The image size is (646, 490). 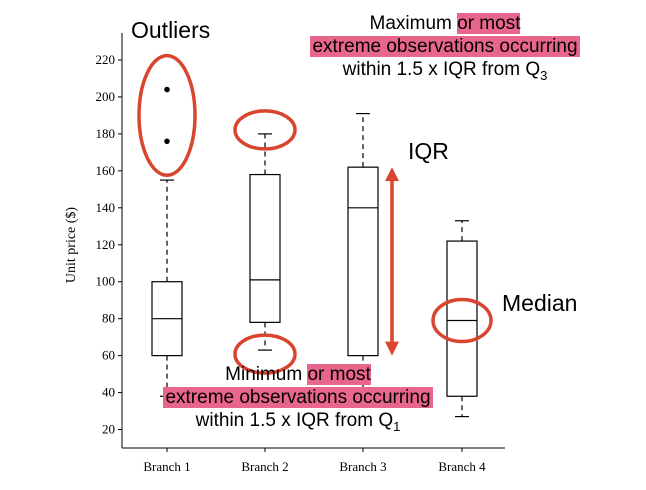 What do you see at coordinates (428, 151) in the screenshot?
I see `iqr-label: IQR` at bounding box center [428, 151].